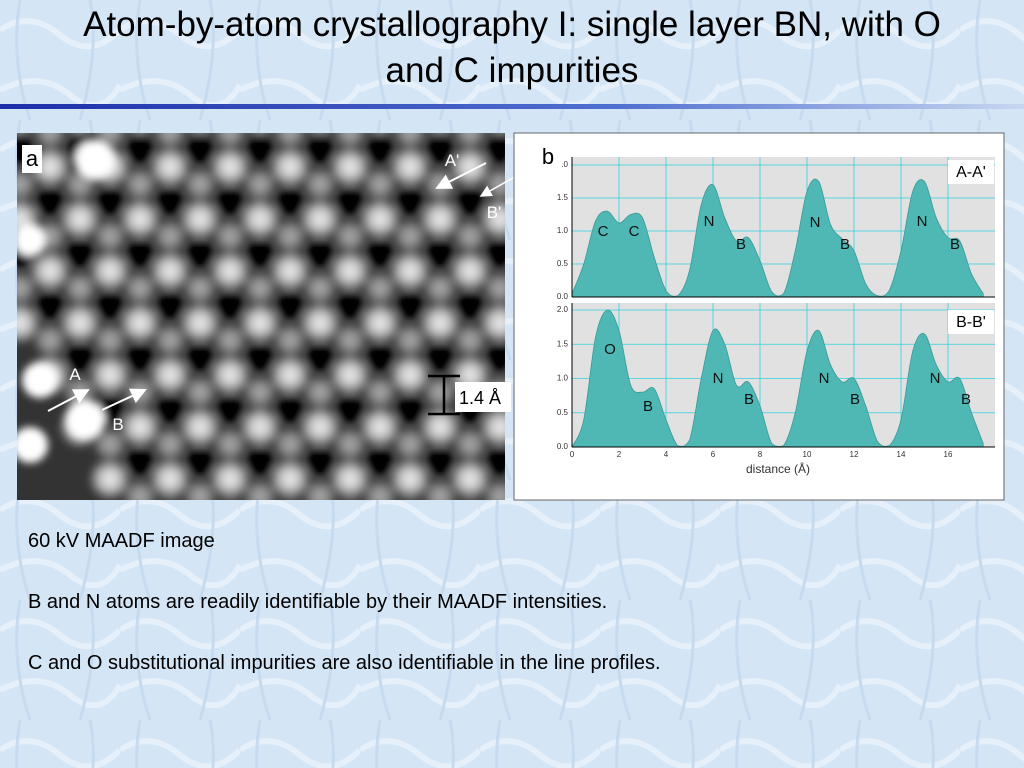  I want to click on x-tick-label: 14, so click(901, 454).